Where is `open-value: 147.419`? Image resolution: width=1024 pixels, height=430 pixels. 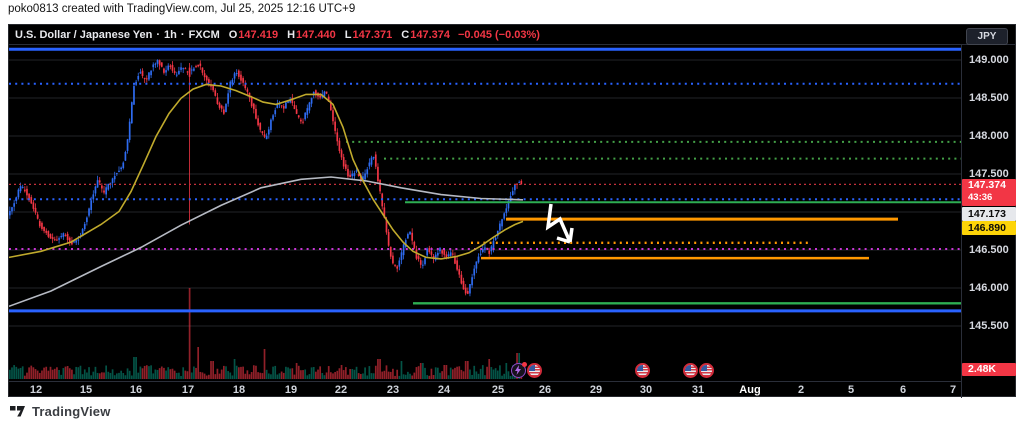 open-value: 147.419 is located at coordinates (258, 34).